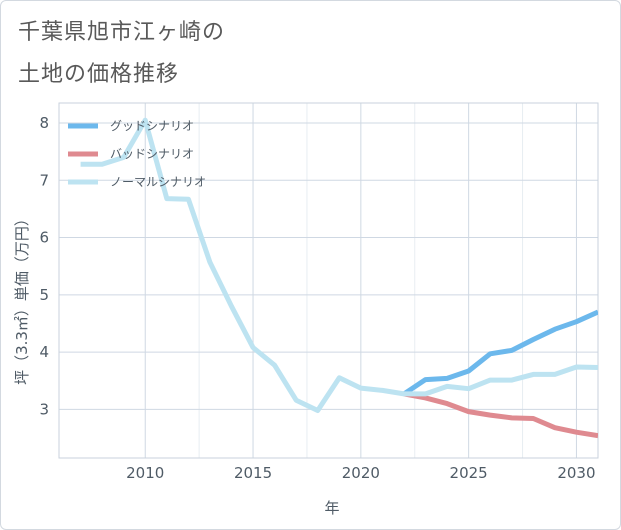 The image size is (621, 530). What do you see at coordinates (44, 238) in the screenshot?
I see `y-tick-label: 6` at bounding box center [44, 238].